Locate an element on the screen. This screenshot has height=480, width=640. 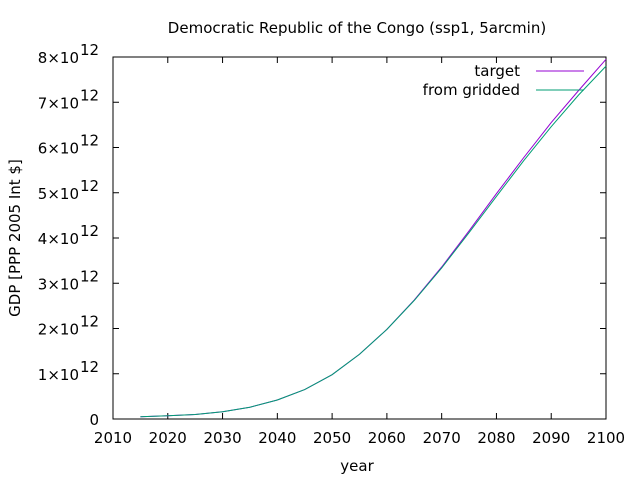
y-axis-label: GDP [PPP 2005 Int $] is located at coordinates (15, 238).